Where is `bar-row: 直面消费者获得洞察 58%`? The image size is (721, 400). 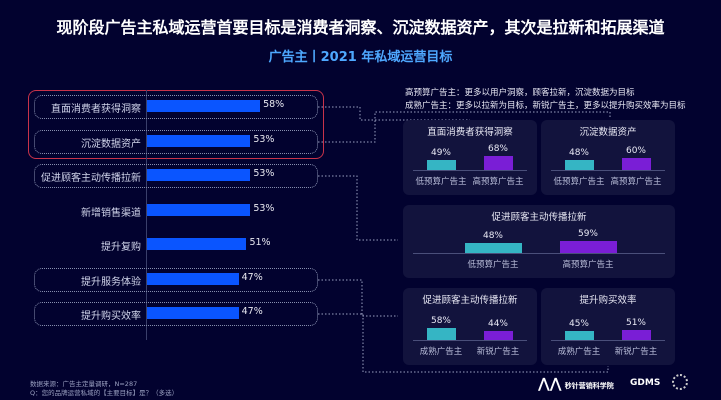
bar-row: 直面消费者获得洞察 58% is located at coordinates (360, 107).